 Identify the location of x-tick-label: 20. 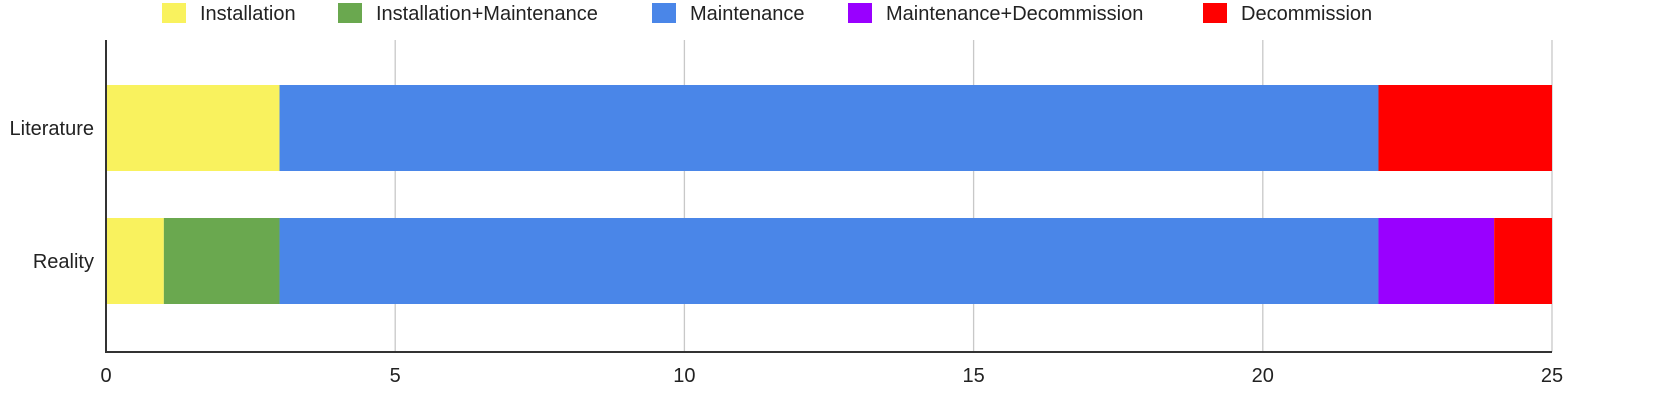
(1263, 376).